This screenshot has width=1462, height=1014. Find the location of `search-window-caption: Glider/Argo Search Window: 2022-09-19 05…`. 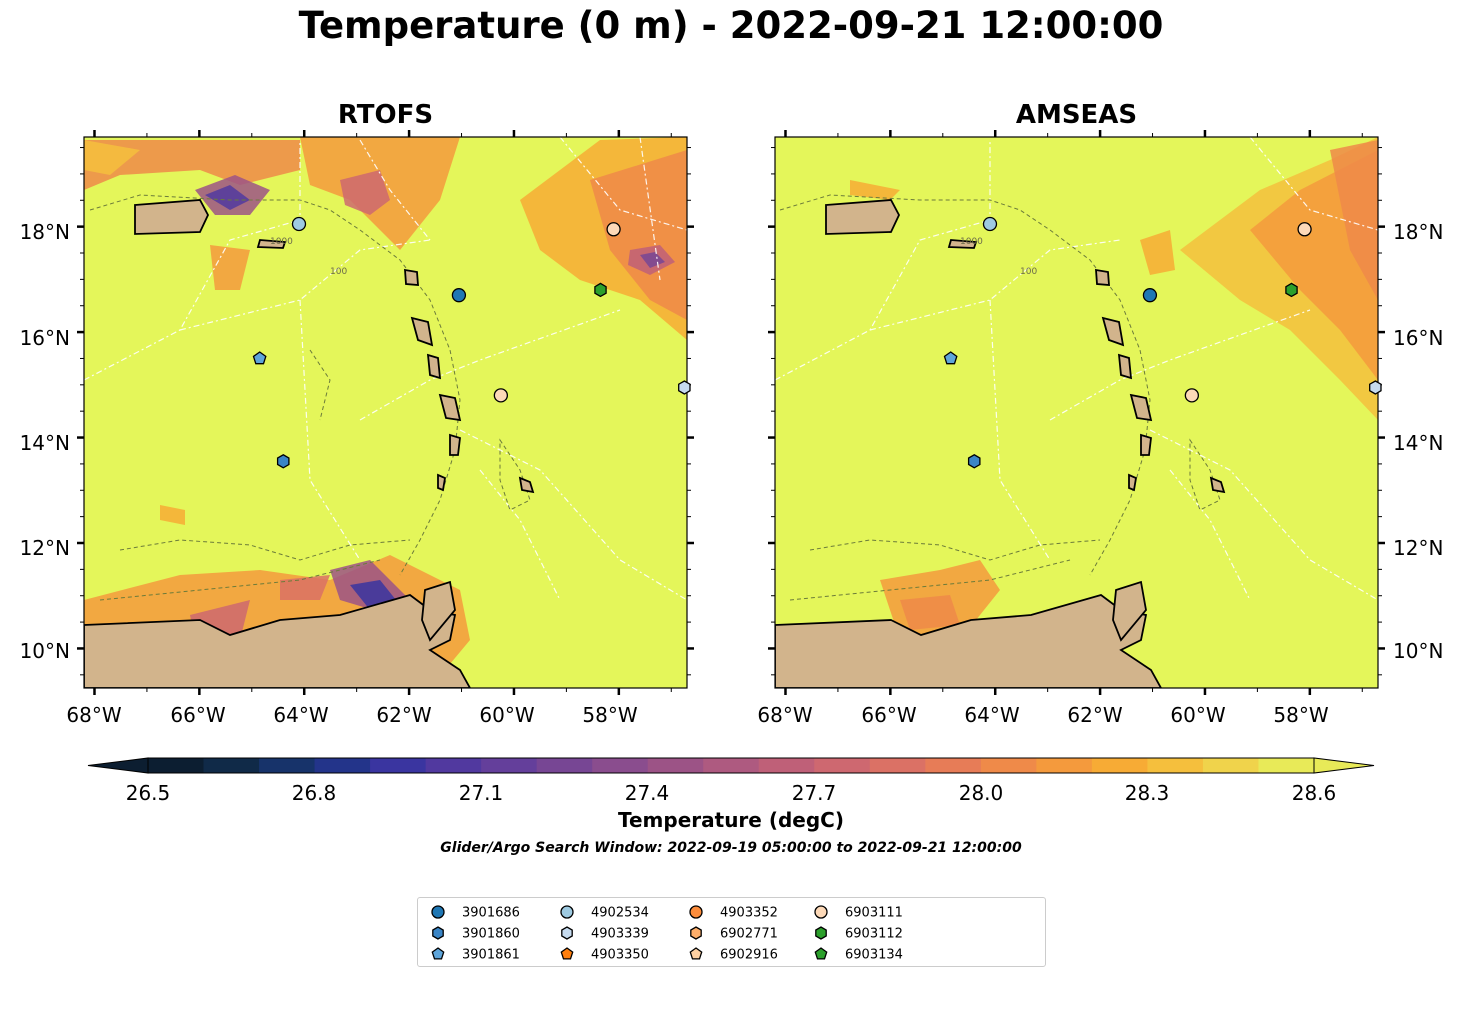

search-window-caption: Glider/Argo Search Window: 2022-09-19 05… is located at coordinates (731, 848).